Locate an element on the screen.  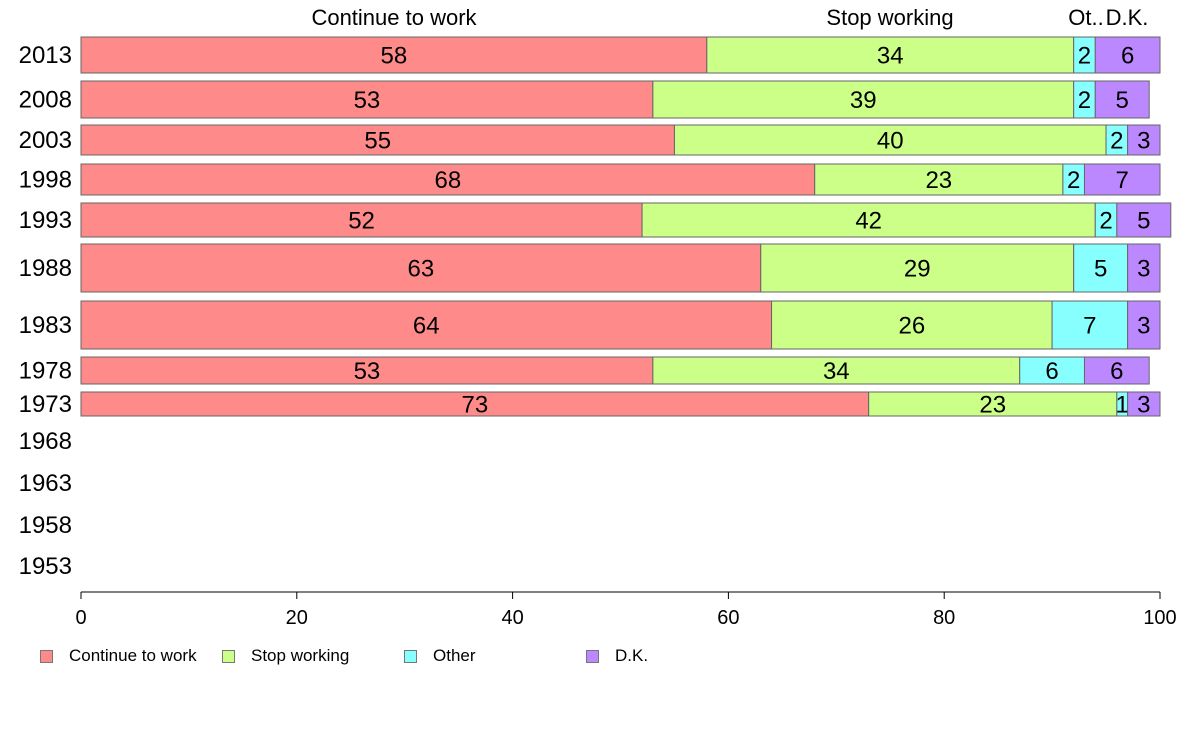
data-label-2008-series-0: 53 is located at coordinates (367, 100).